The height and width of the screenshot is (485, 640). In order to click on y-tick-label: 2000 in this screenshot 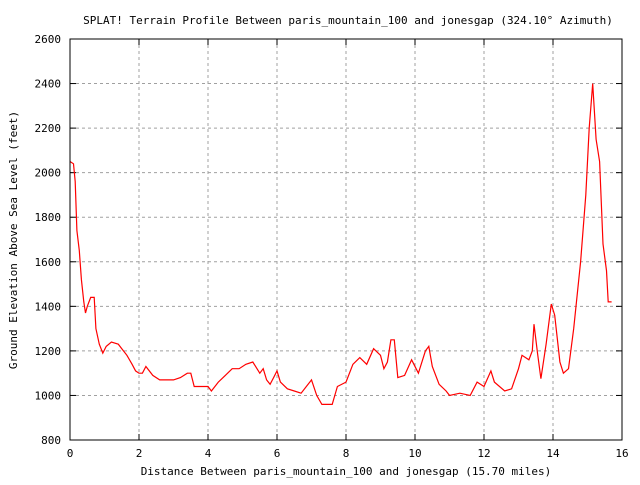, I will do `click(48, 173)`.